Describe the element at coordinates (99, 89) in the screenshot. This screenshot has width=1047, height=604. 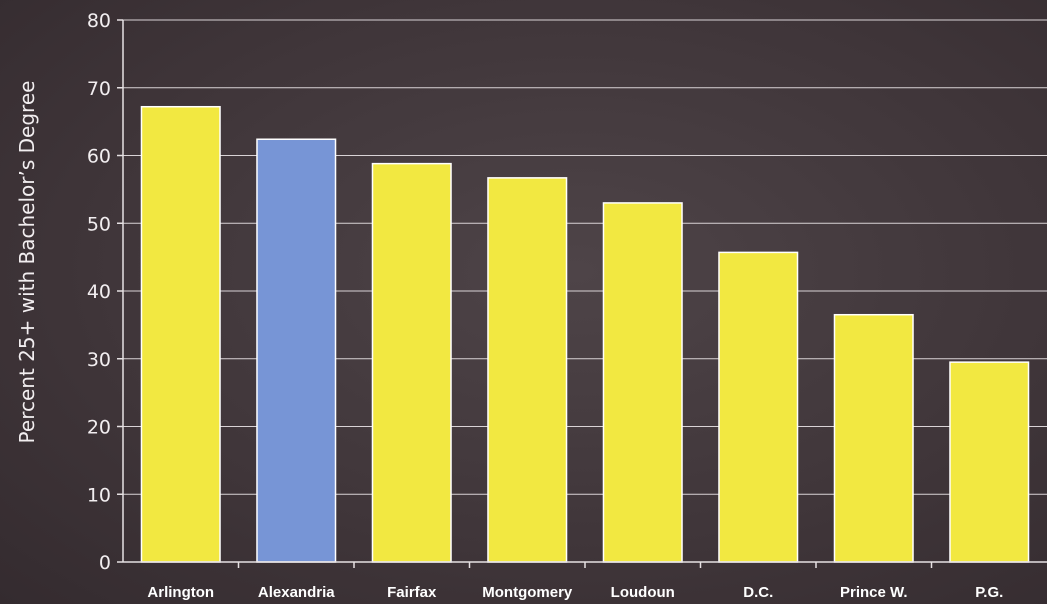
I see `y-tick-label: 70` at that location.